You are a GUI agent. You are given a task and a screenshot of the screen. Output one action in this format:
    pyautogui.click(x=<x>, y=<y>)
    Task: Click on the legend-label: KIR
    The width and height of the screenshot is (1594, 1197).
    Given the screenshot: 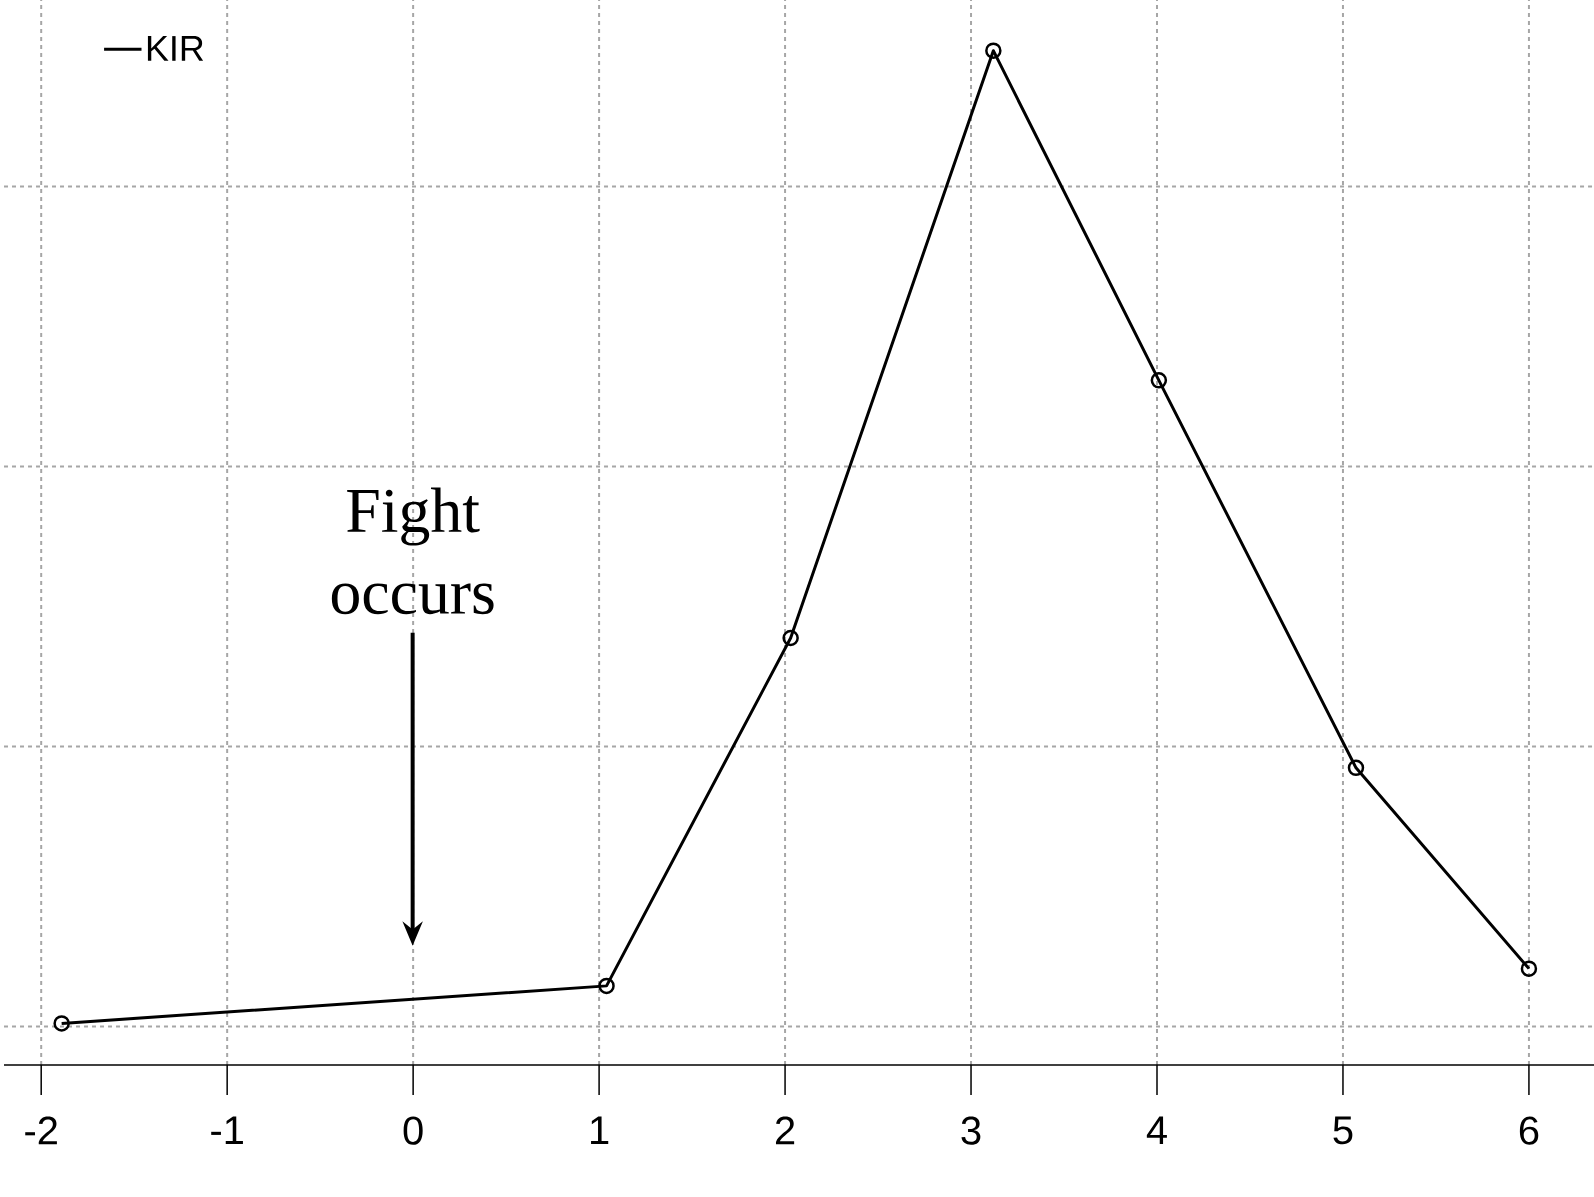 What is the action you would take?
    pyautogui.click(x=175, y=48)
    